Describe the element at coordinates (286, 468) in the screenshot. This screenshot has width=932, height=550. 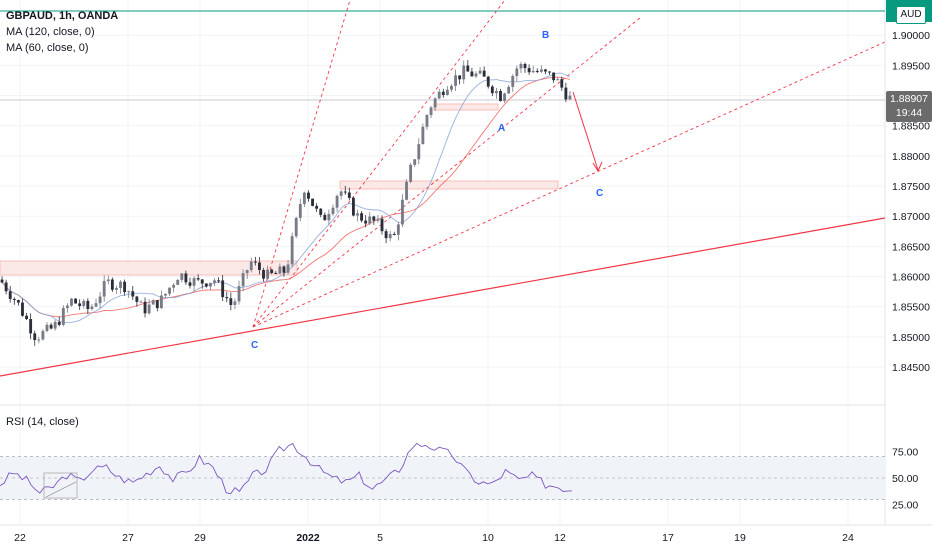
I see `rsi-line` at that location.